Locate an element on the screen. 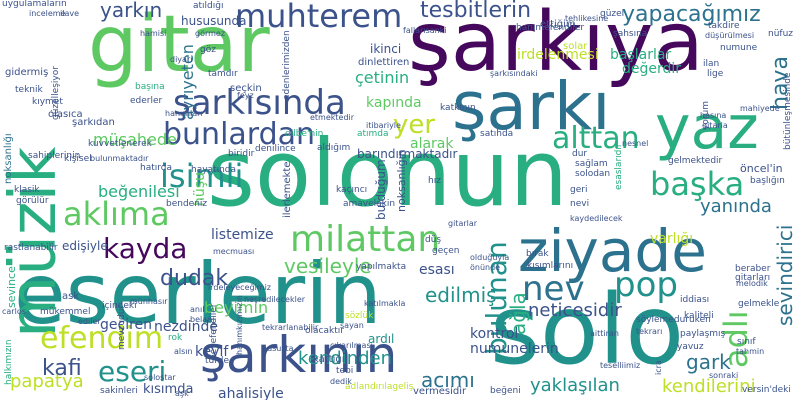  word: halkımızın is located at coordinates (9, 362).